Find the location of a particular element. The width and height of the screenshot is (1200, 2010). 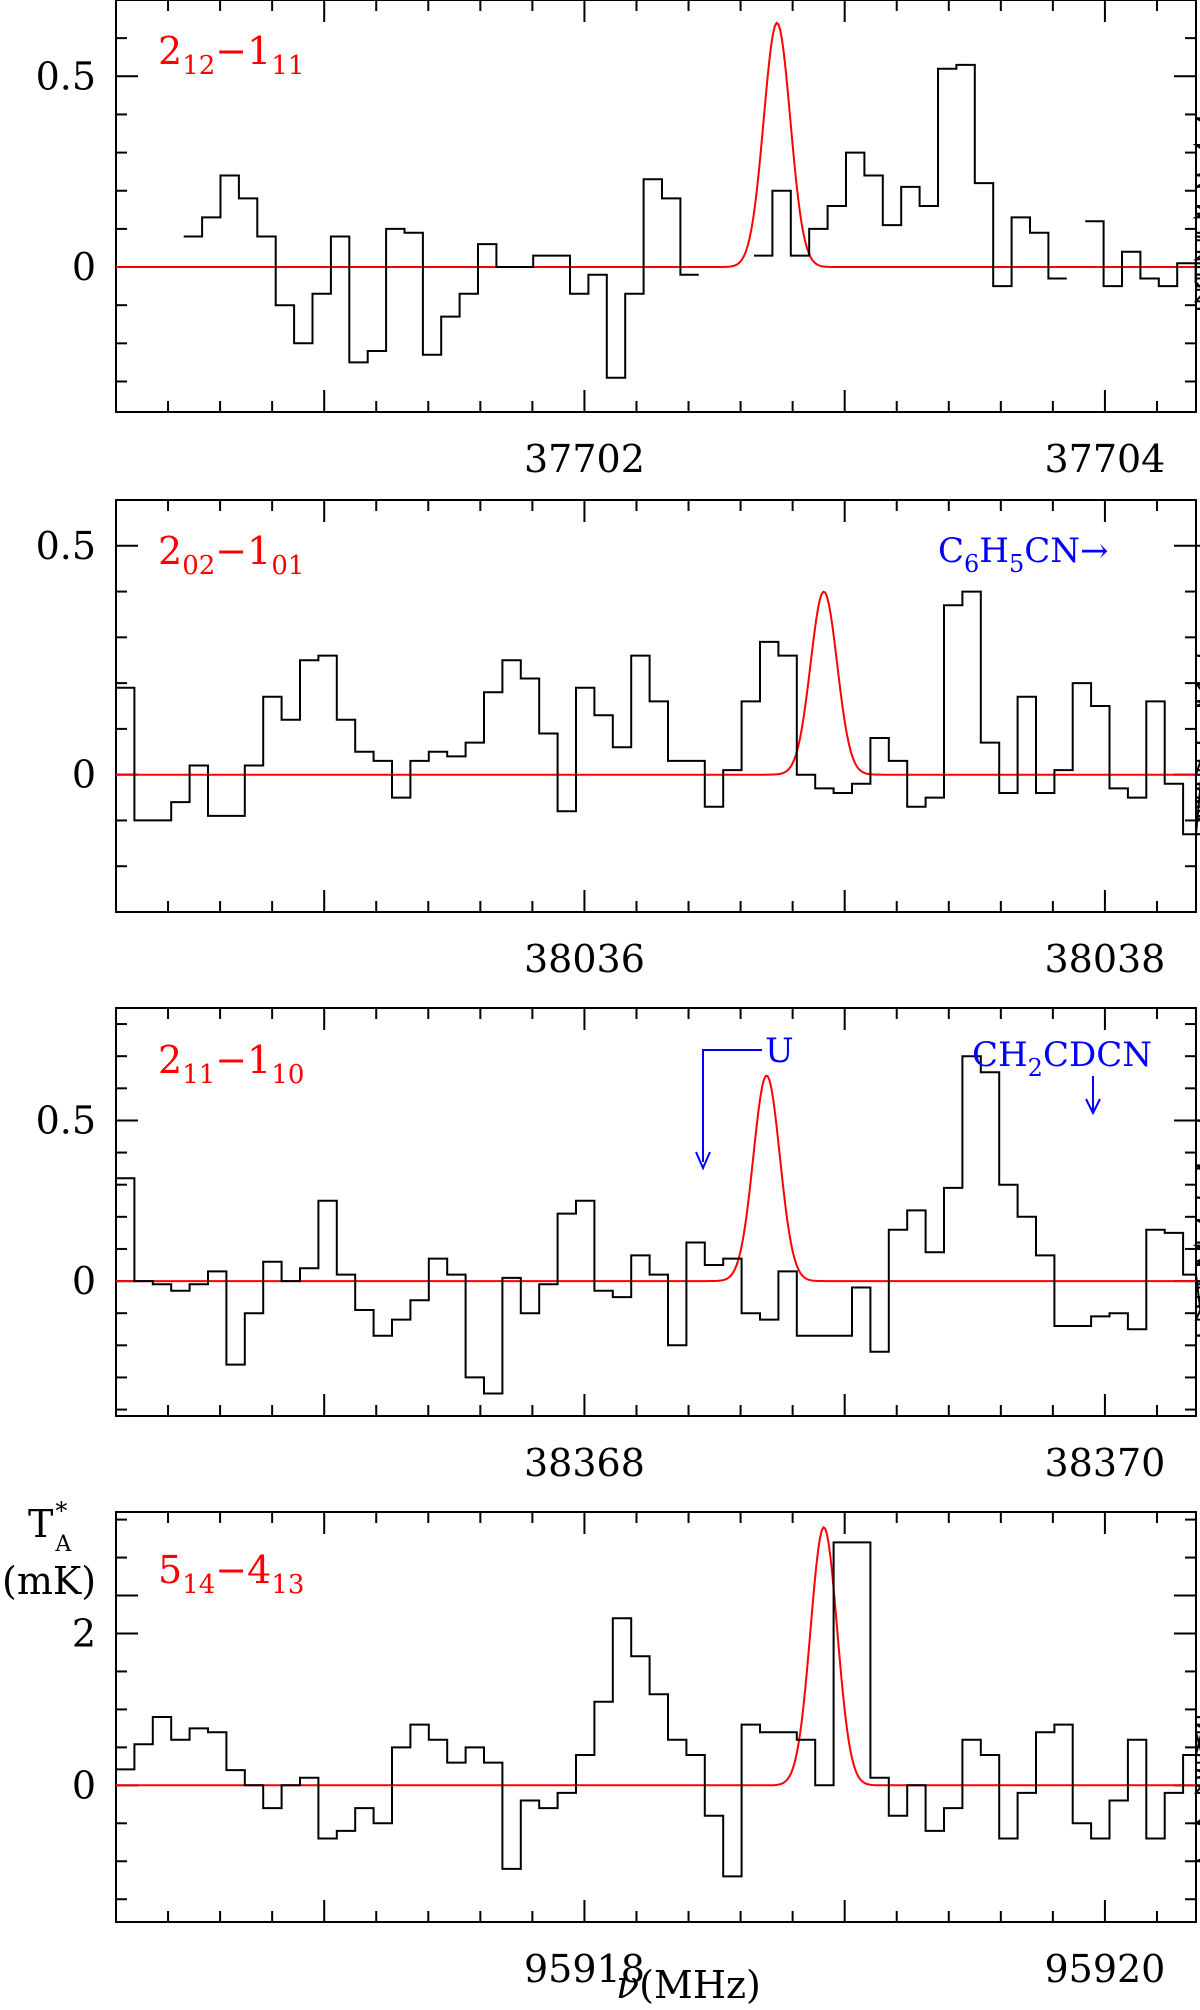

u-annotation-arrowhead is located at coordinates (703, 1161).